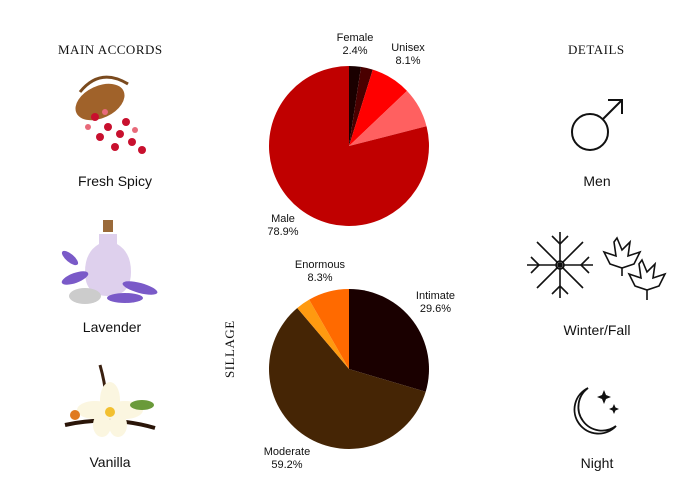 Image resolution: width=700 pixels, height=500 pixels. What do you see at coordinates (435, 296) in the screenshot?
I see `label-name: Intimate` at bounding box center [435, 296].